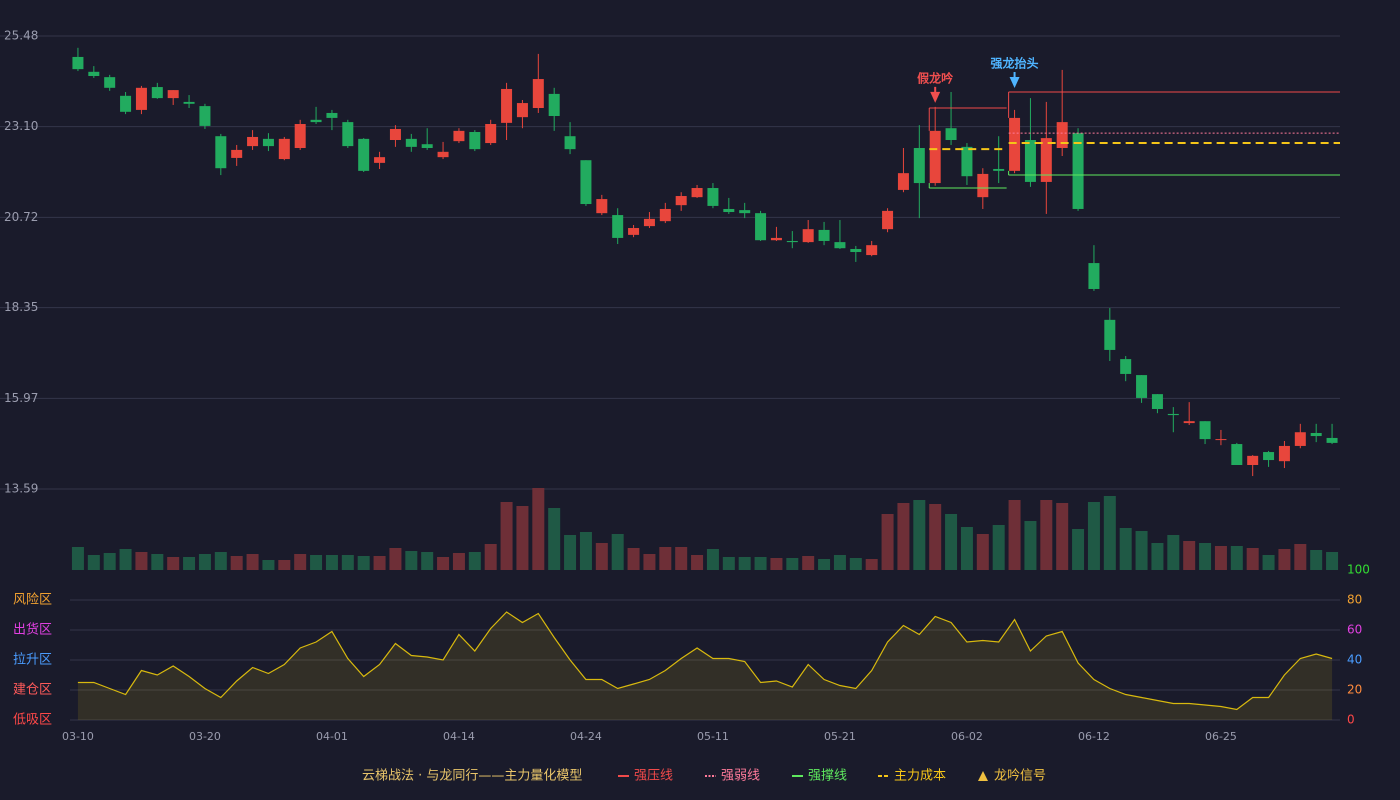 This screenshot has width=1400, height=800. What do you see at coordinates (32, 690) in the screenshot?
I see `zone-label: 建仓区` at bounding box center [32, 690].